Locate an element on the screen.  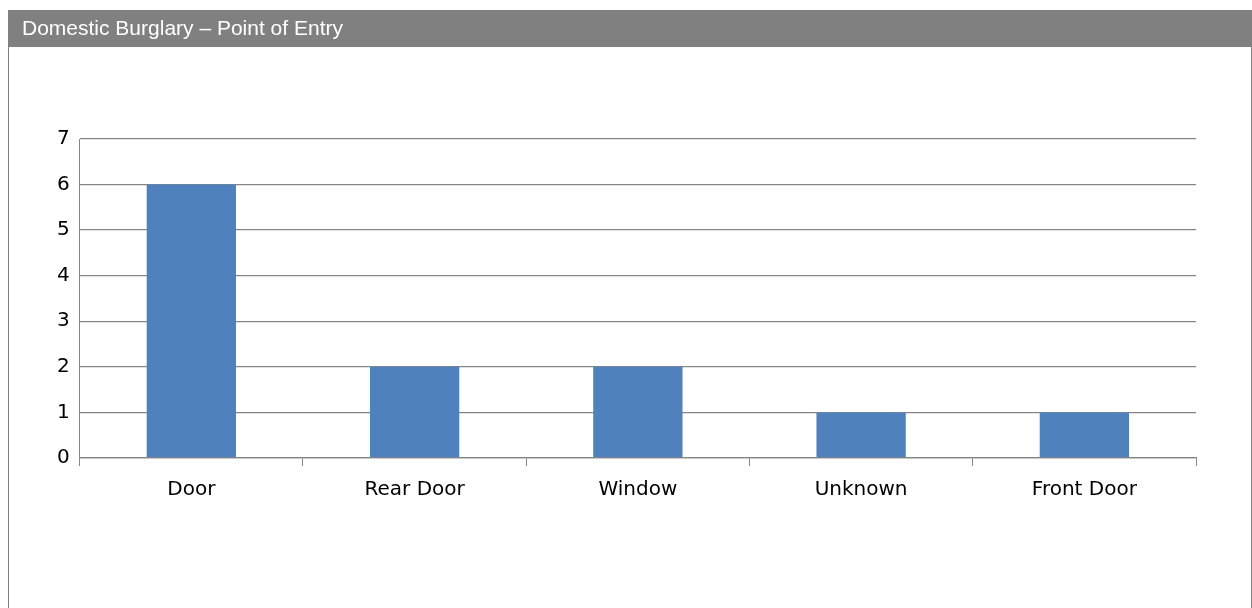
y-tick-label: 1 is located at coordinates (63, 410).